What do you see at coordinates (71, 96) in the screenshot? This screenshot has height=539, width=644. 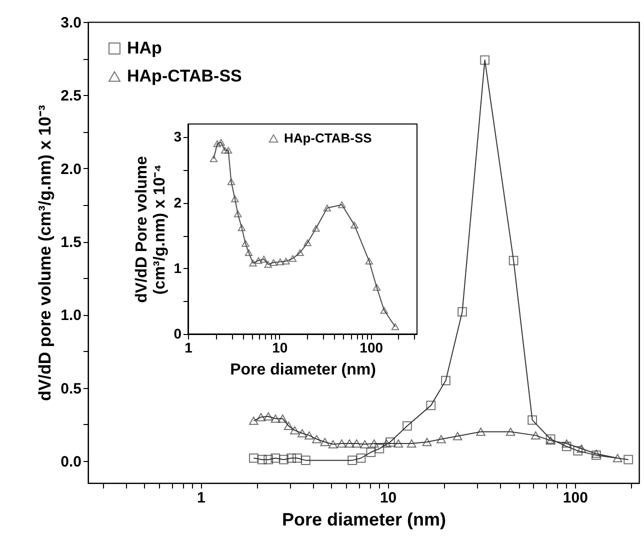 I see `y-tick-label: 2.5` at bounding box center [71, 96].